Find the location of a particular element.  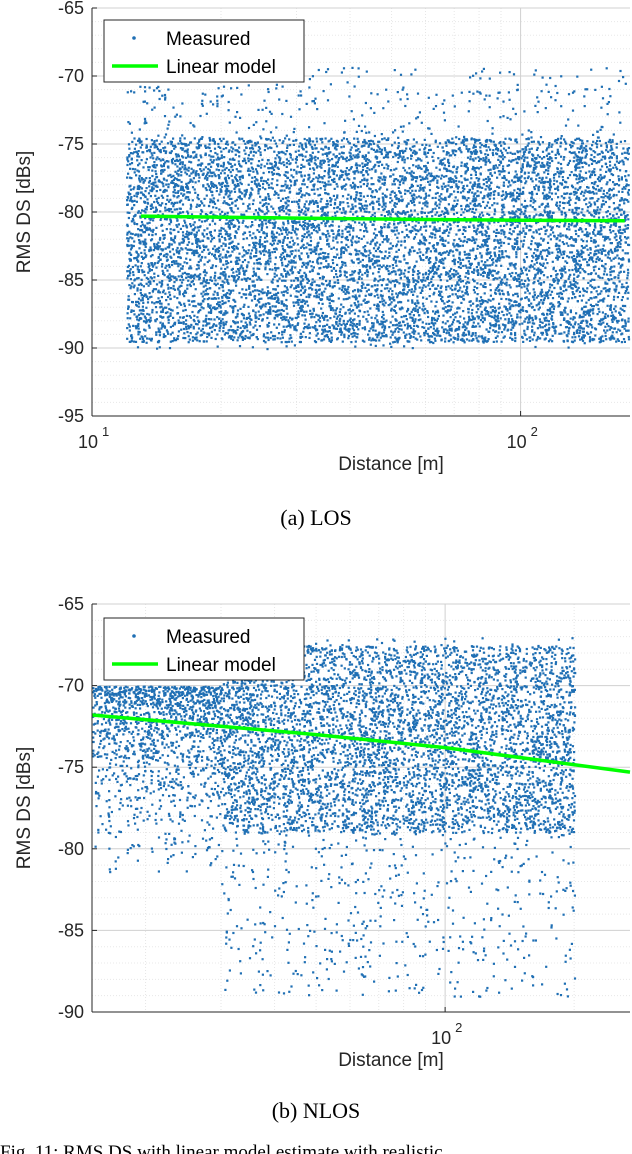

y-tick-label: -95 is located at coordinates (71, 416).